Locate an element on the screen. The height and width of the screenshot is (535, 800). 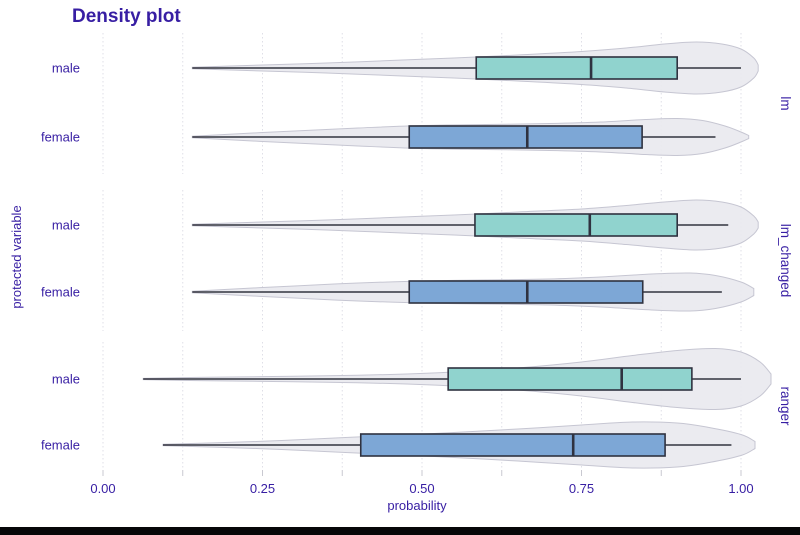
y-axis-title: protected variable is located at coordinates (16, 257).